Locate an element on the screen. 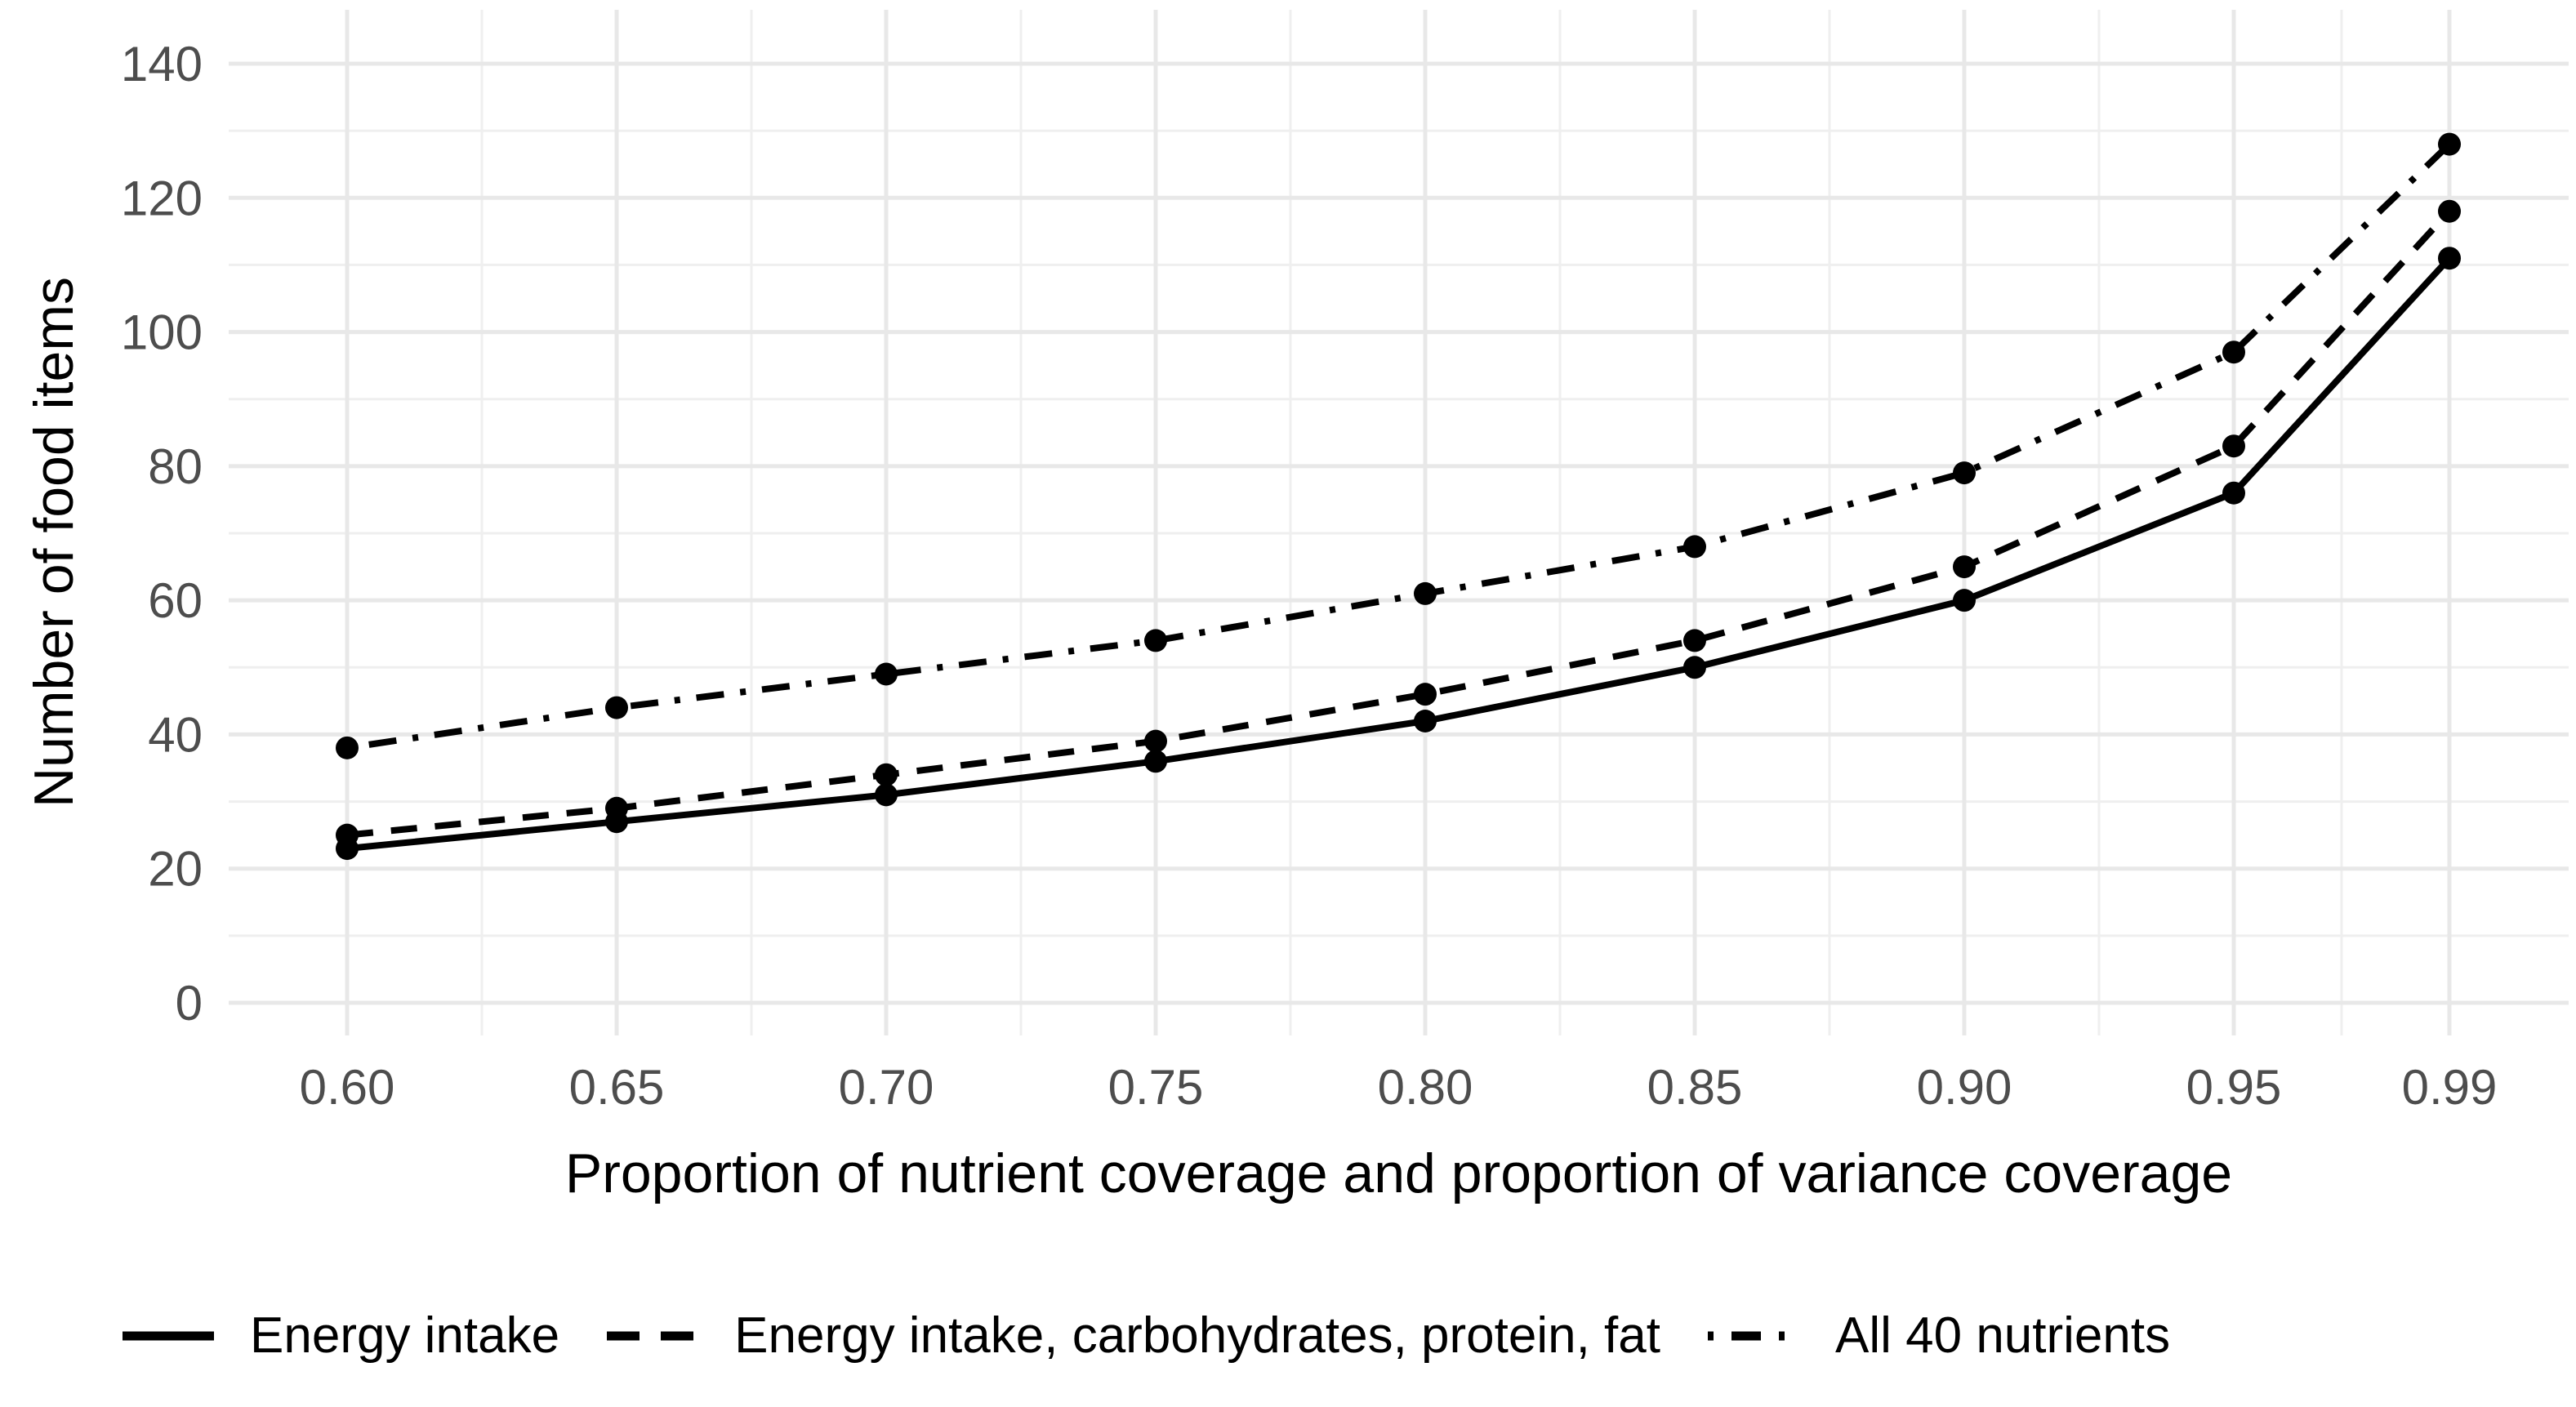  legend-item-all-40-nutrients: All 40 nutrients is located at coordinates (1939, 1336).